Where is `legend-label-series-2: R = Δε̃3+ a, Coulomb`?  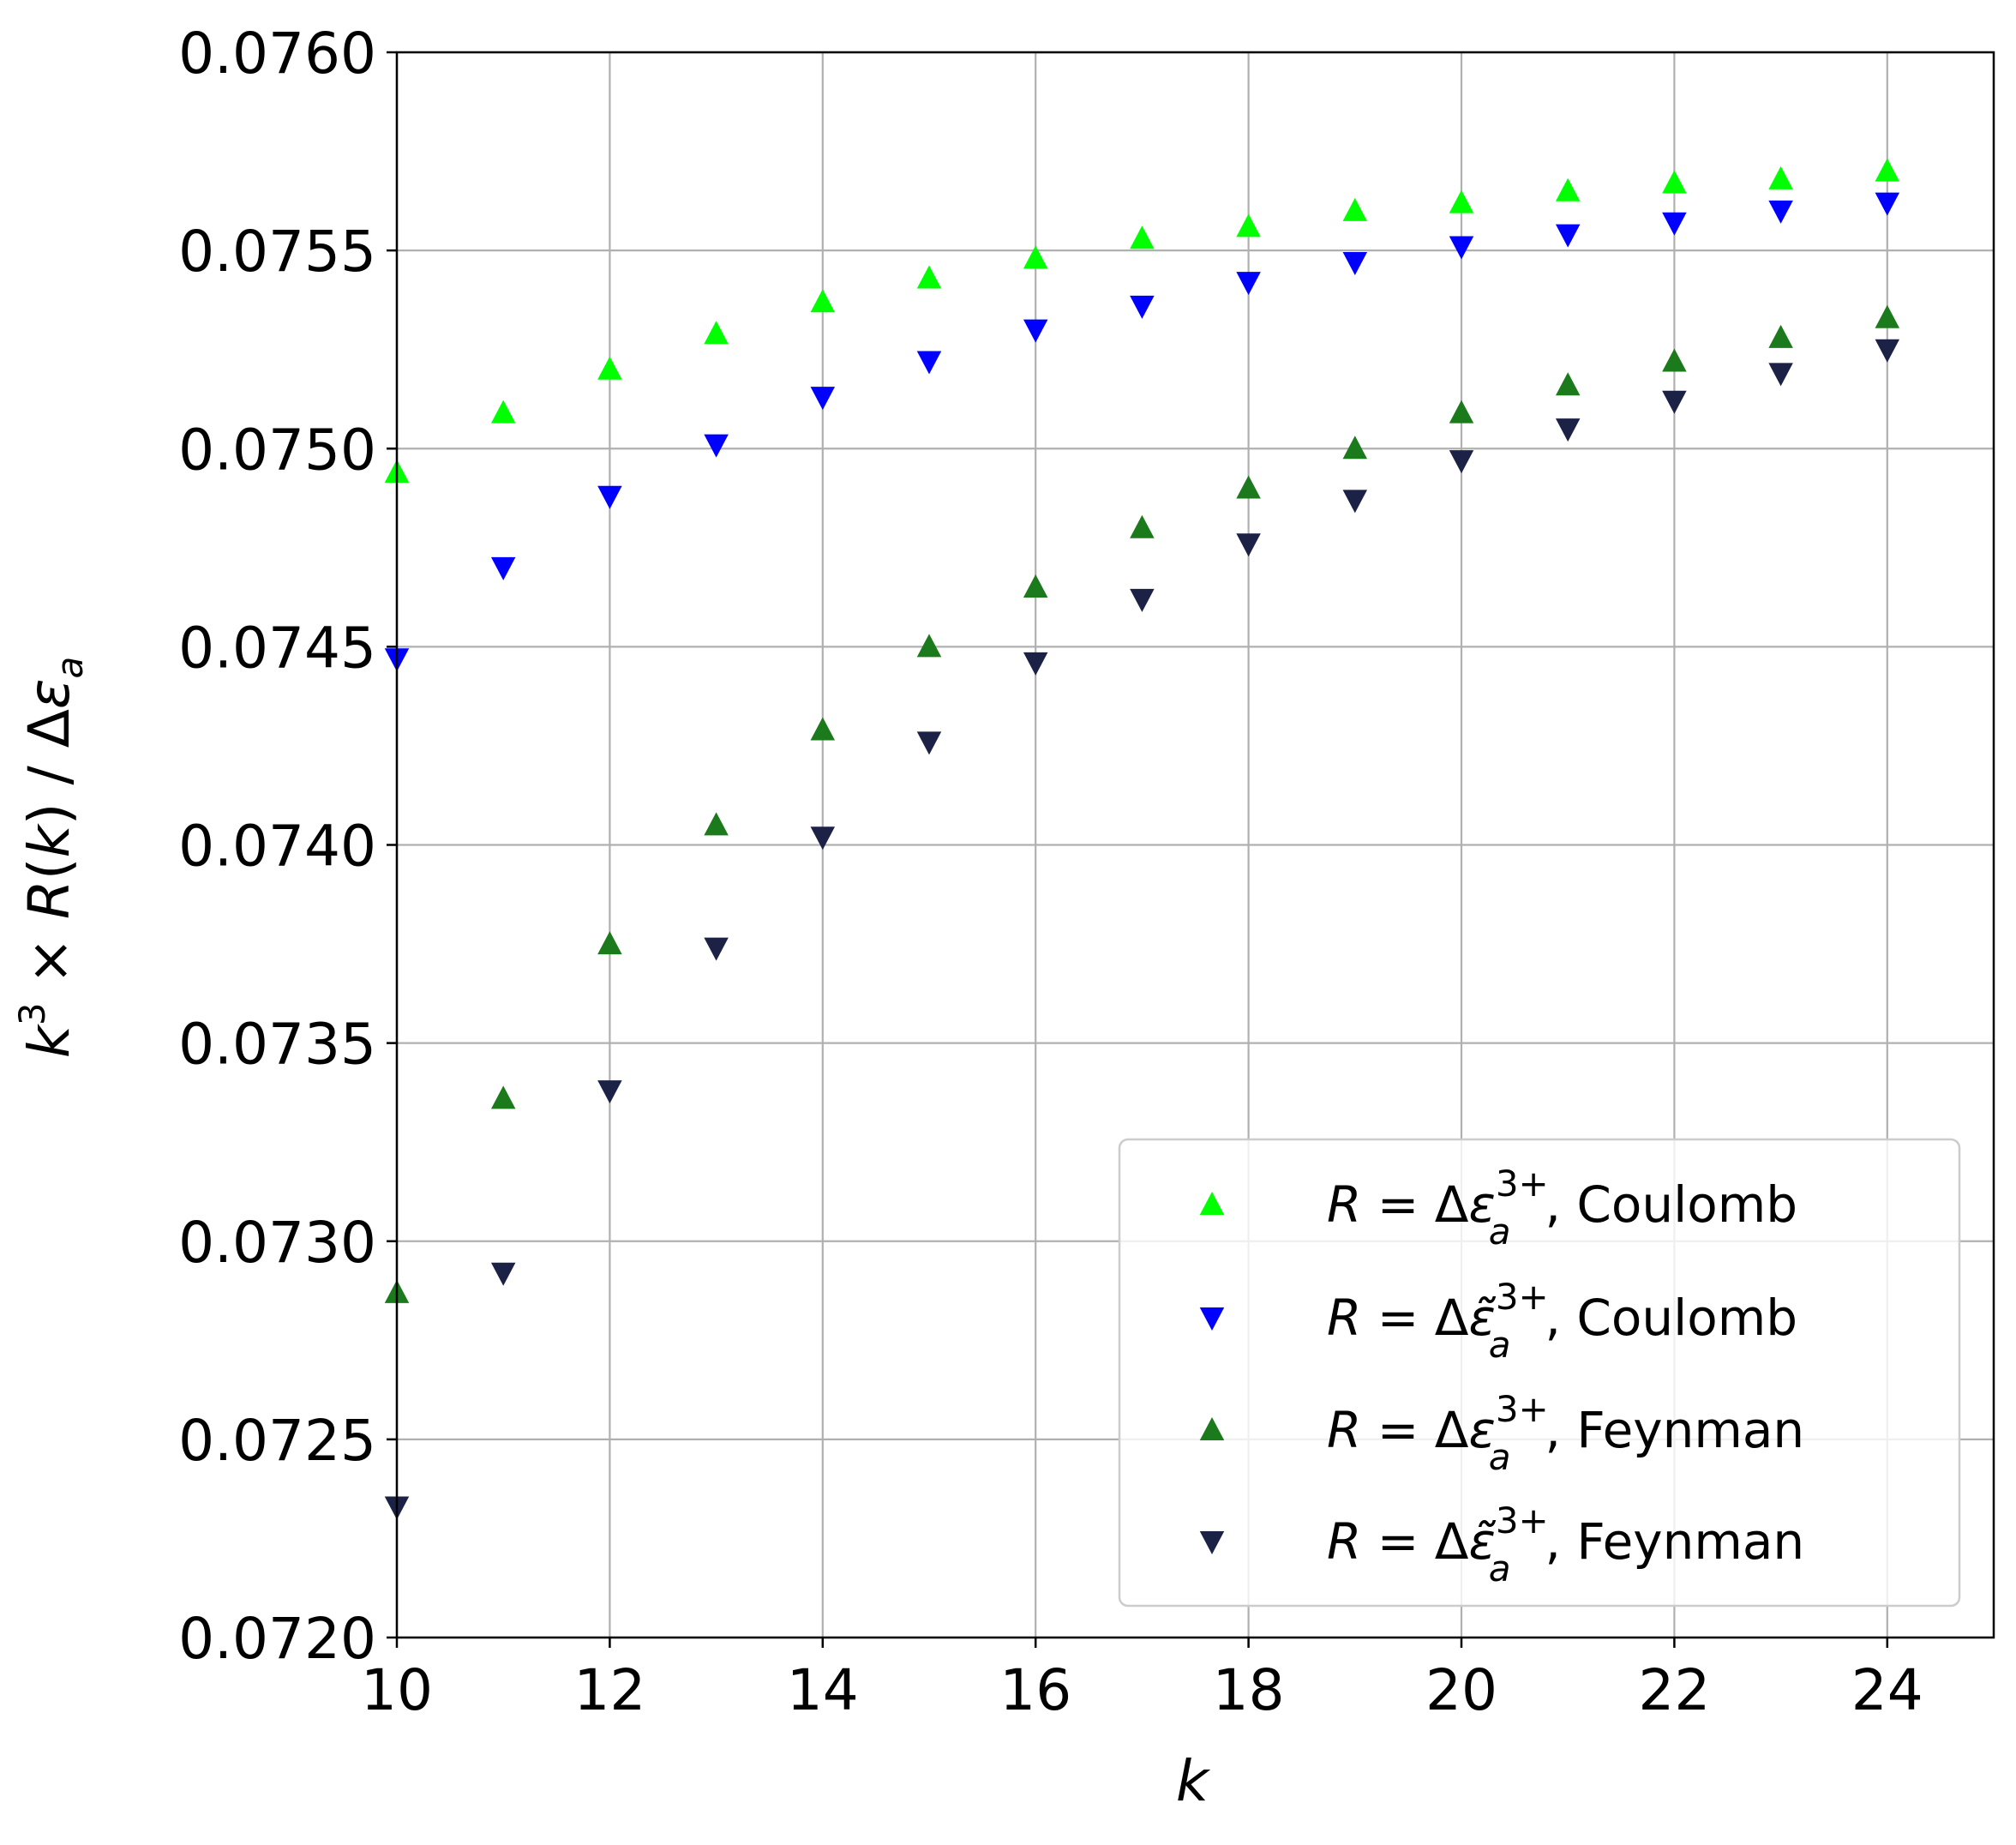 legend-label-series-2: R = Δε̃3+ a, Coulomb is located at coordinates (1562, 1321).